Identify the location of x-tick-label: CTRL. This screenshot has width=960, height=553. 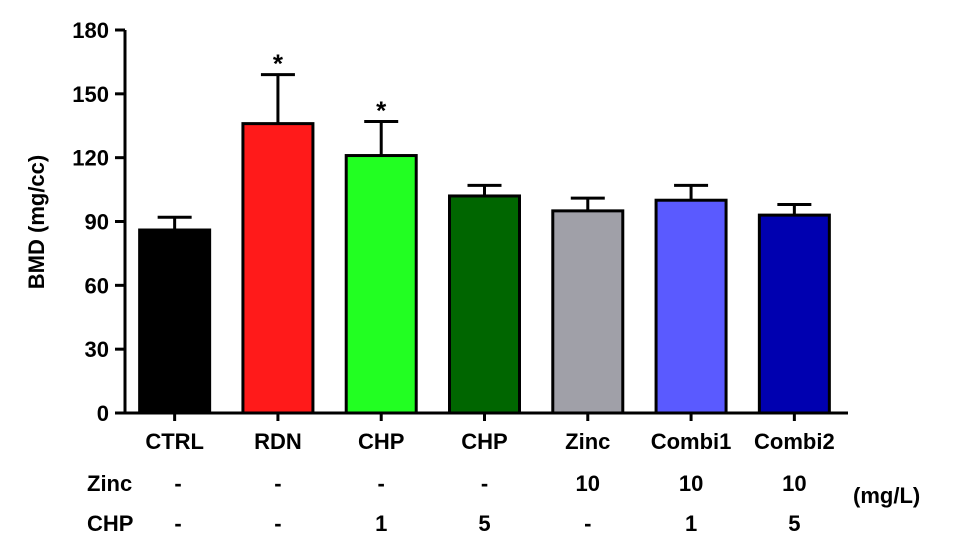
(174, 441).